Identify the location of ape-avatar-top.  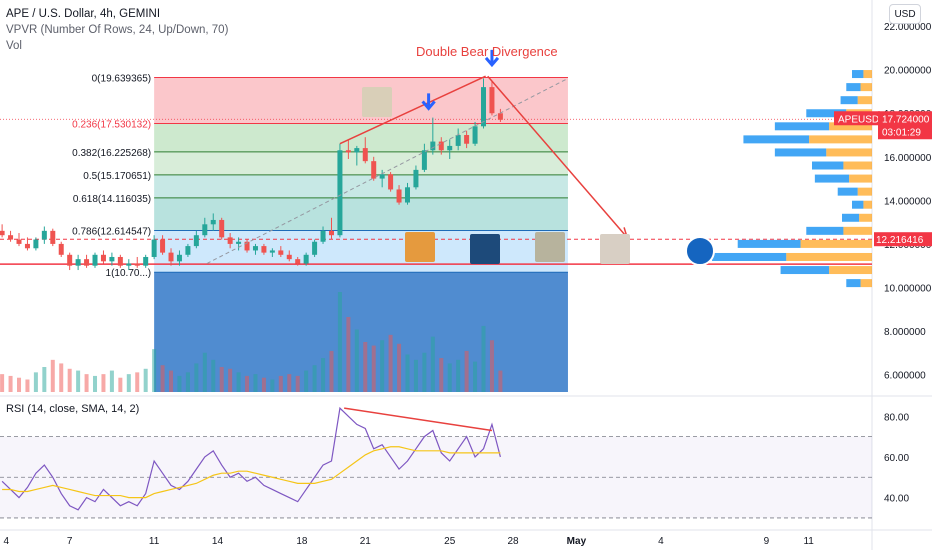
(377, 102).